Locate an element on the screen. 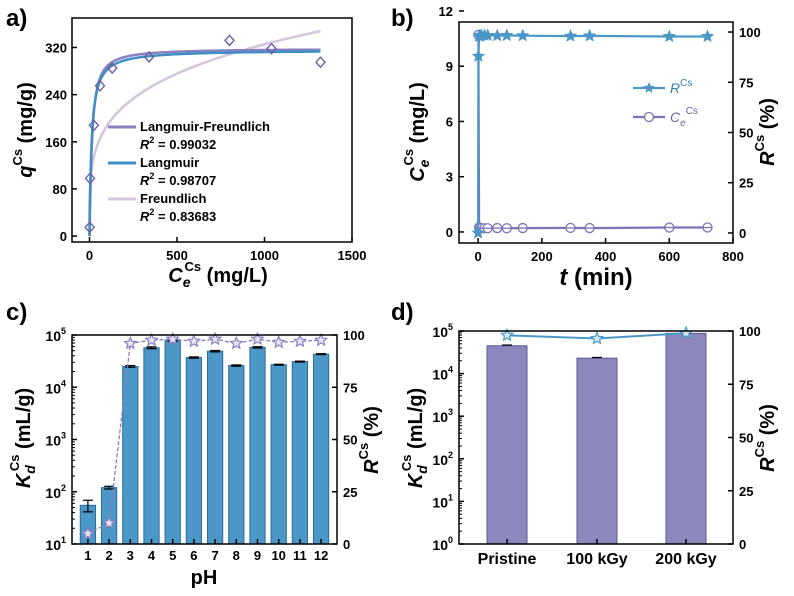 The width and height of the screenshot is (794, 596). legend-r2: R2 = 0.83683 is located at coordinates (178, 215).